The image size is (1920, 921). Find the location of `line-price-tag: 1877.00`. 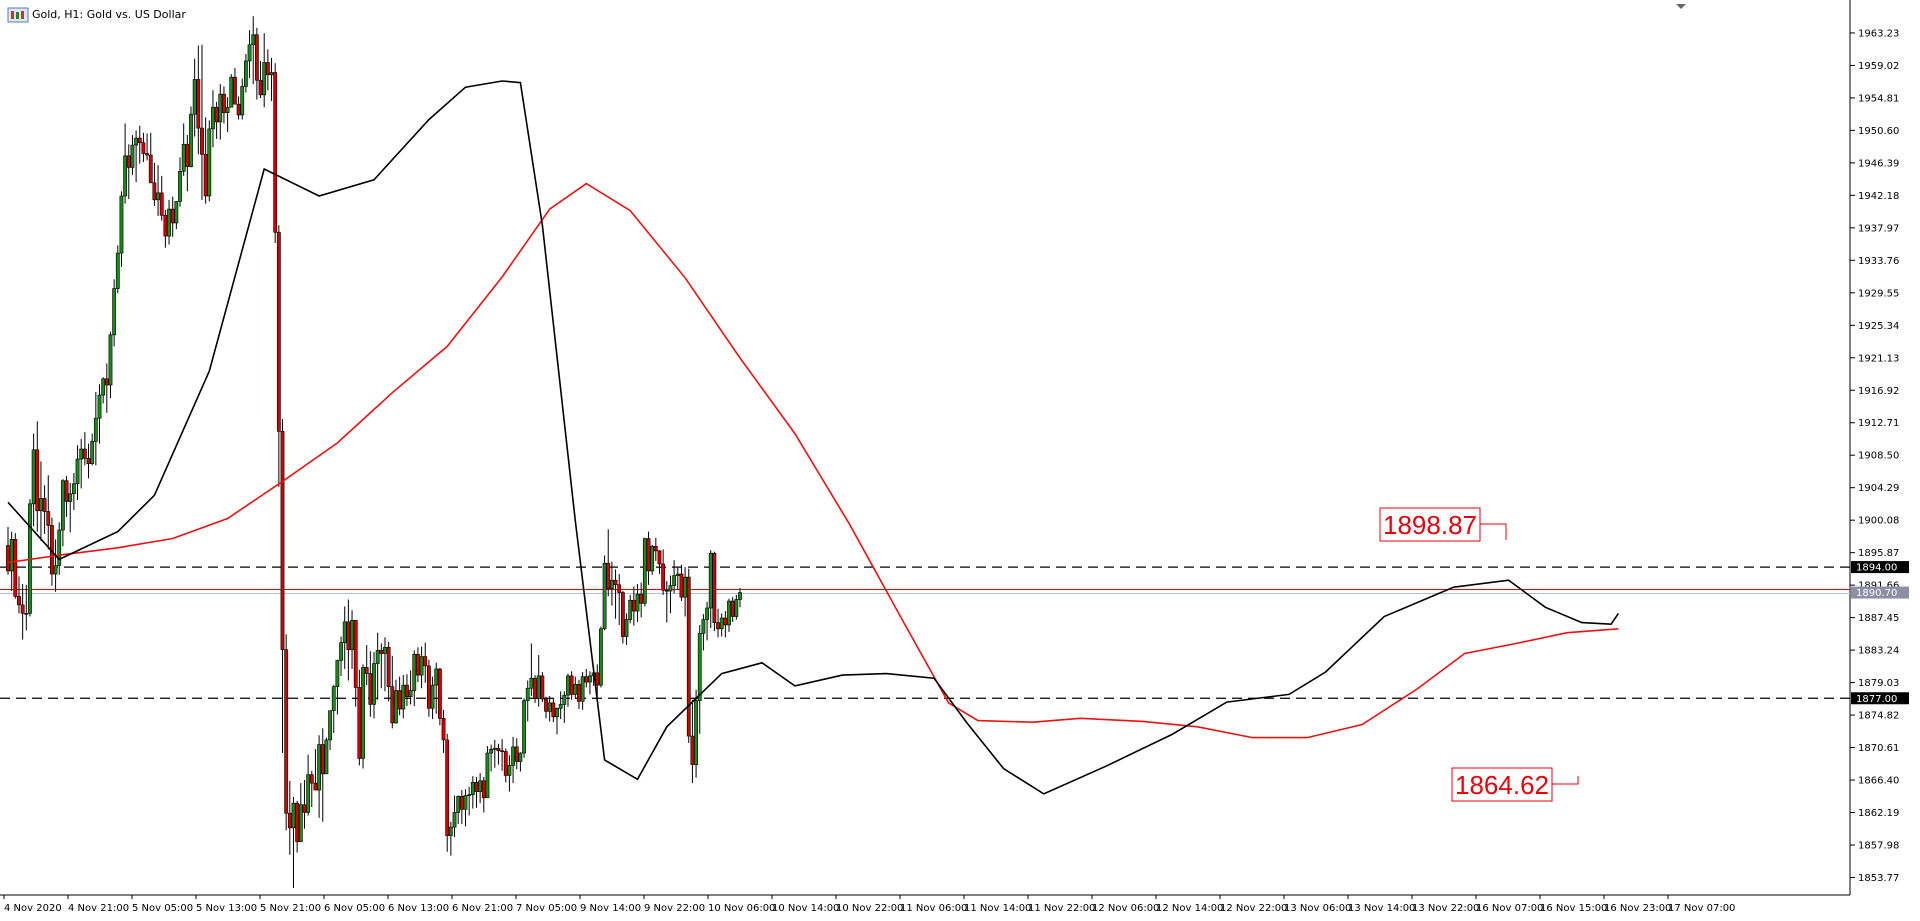

line-price-tag: 1877.00 is located at coordinates (1880, 698).